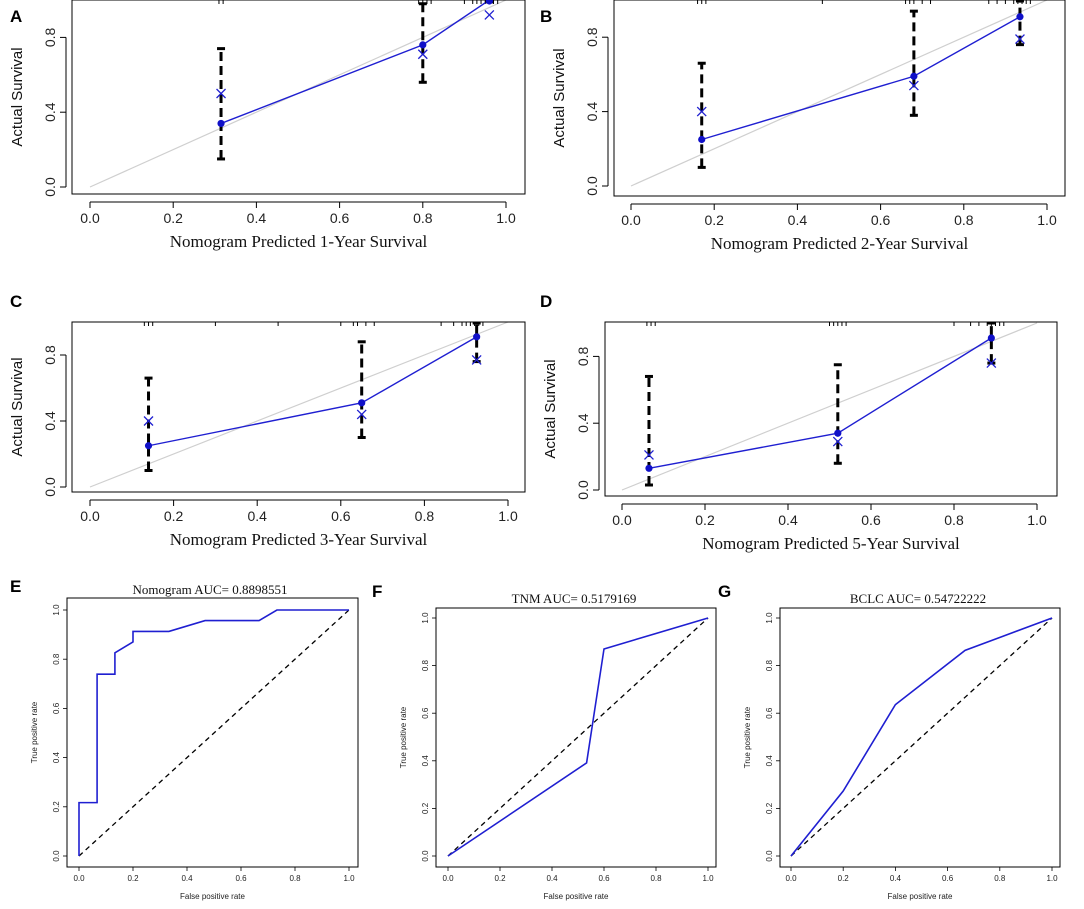 This screenshot has width=1084, height=909. I want to click on panel-letter-a: A, so click(16, 16).